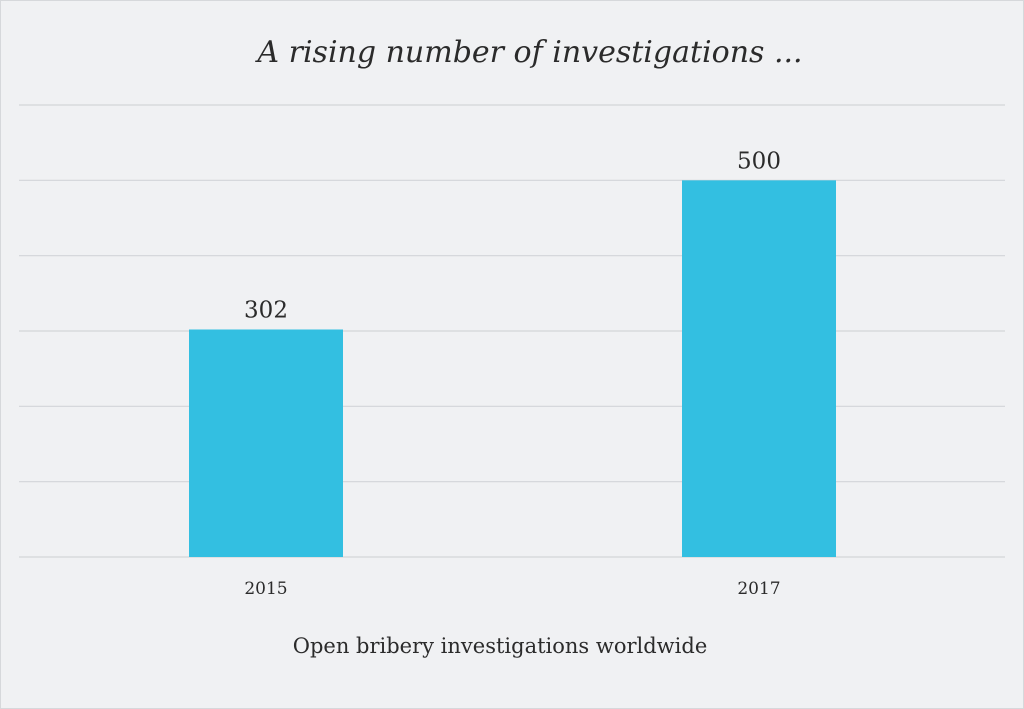  What do you see at coordinates (512, 235) in the screenshot?
I see `data-labels: 302 500` at bounding box center [512, 235].